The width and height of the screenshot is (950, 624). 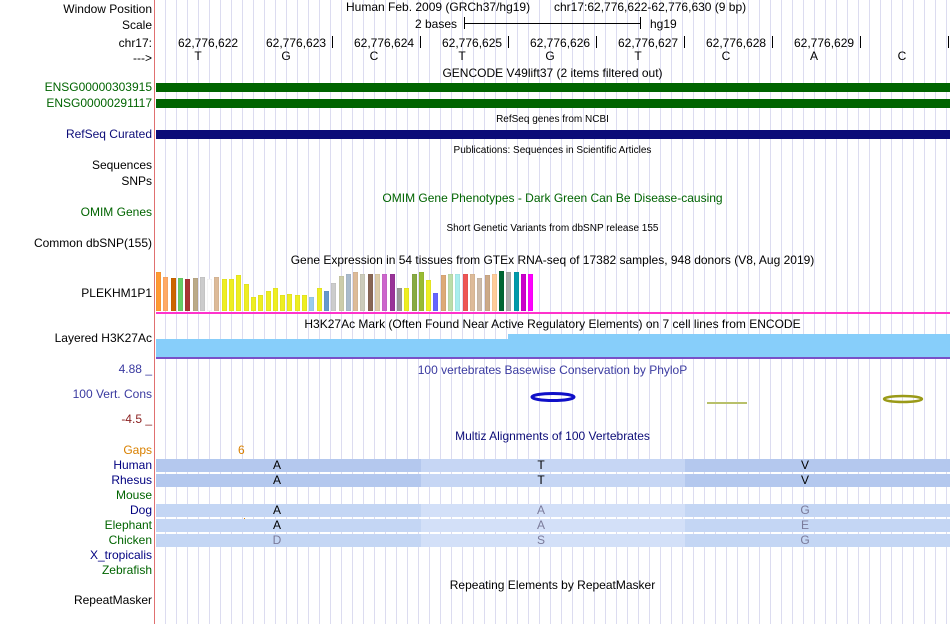 What do you see at coordinates (126, 570) in the screenshot?
I see `species-label-zebrafish: Zebrafish` at bounding box center [126, 570].